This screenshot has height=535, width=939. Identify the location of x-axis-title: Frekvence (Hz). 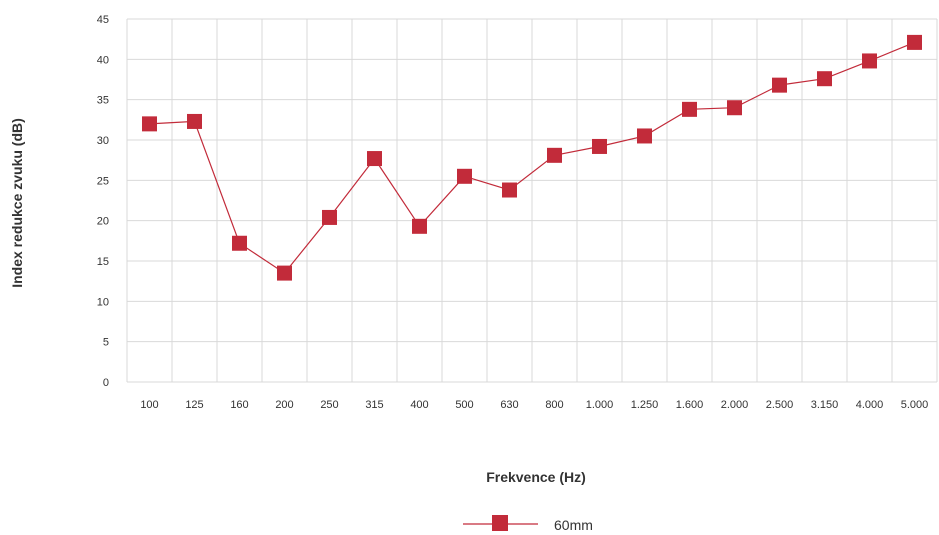
(536, 477).